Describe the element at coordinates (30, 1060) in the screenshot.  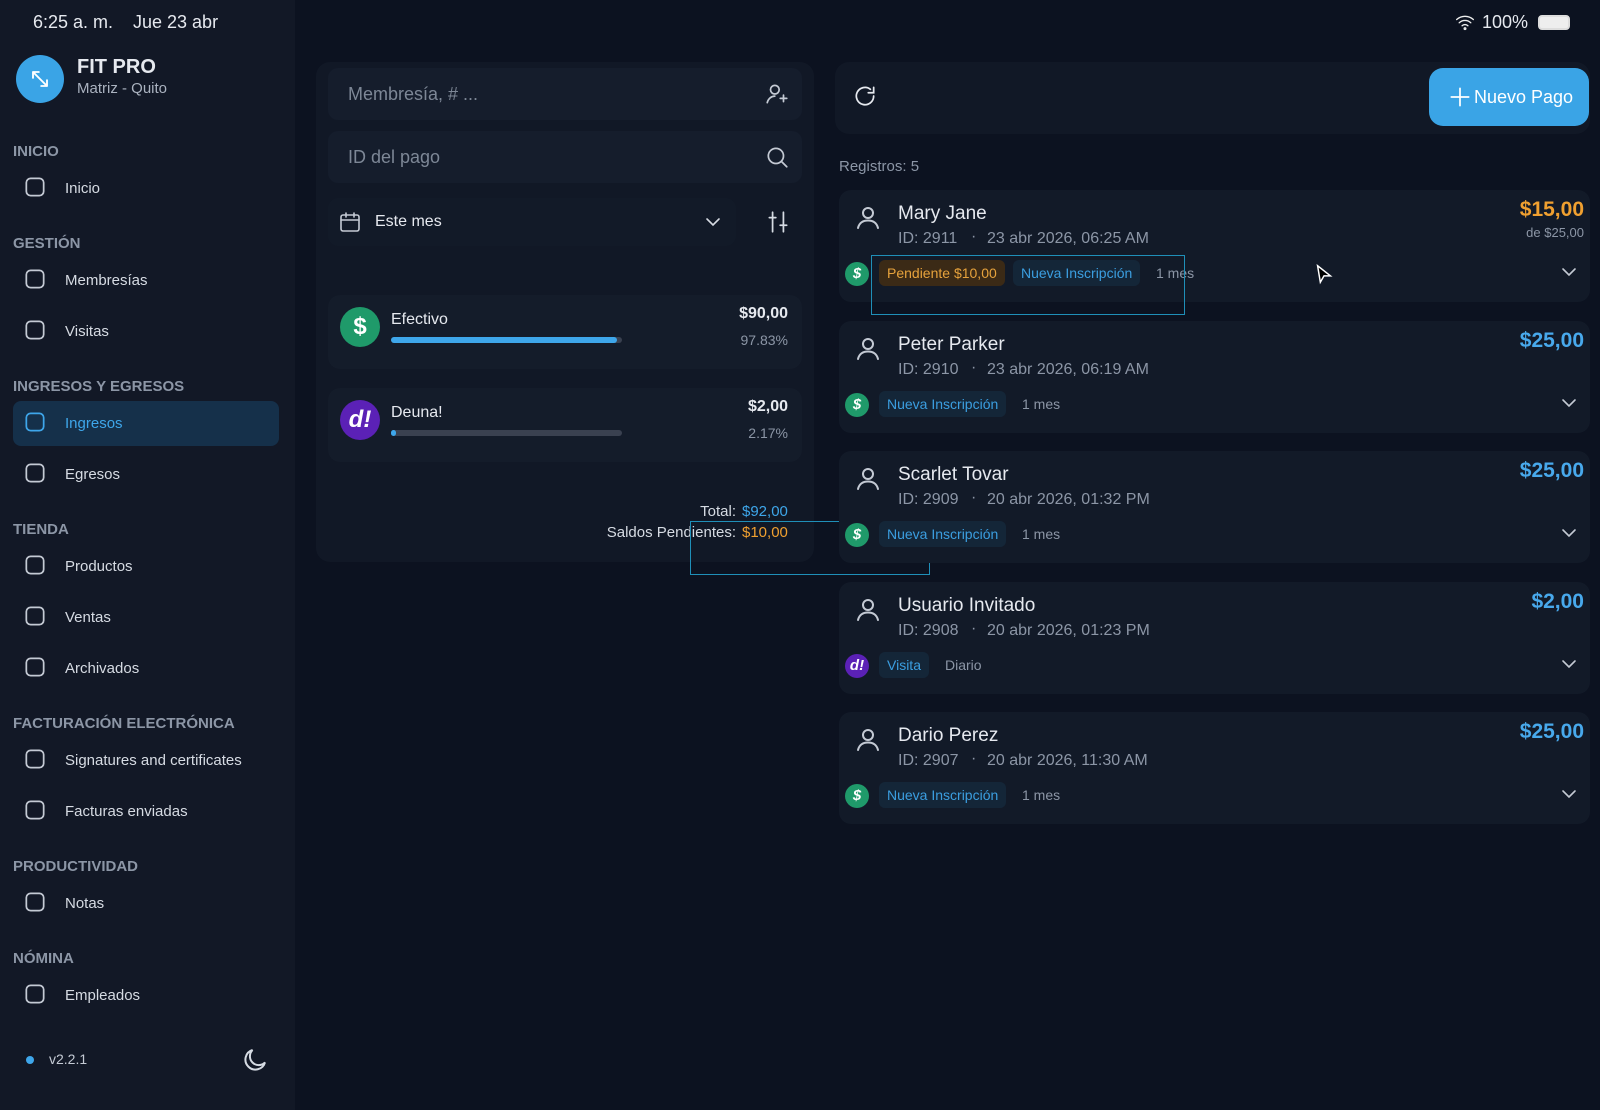
I see `version-dot` at that location.